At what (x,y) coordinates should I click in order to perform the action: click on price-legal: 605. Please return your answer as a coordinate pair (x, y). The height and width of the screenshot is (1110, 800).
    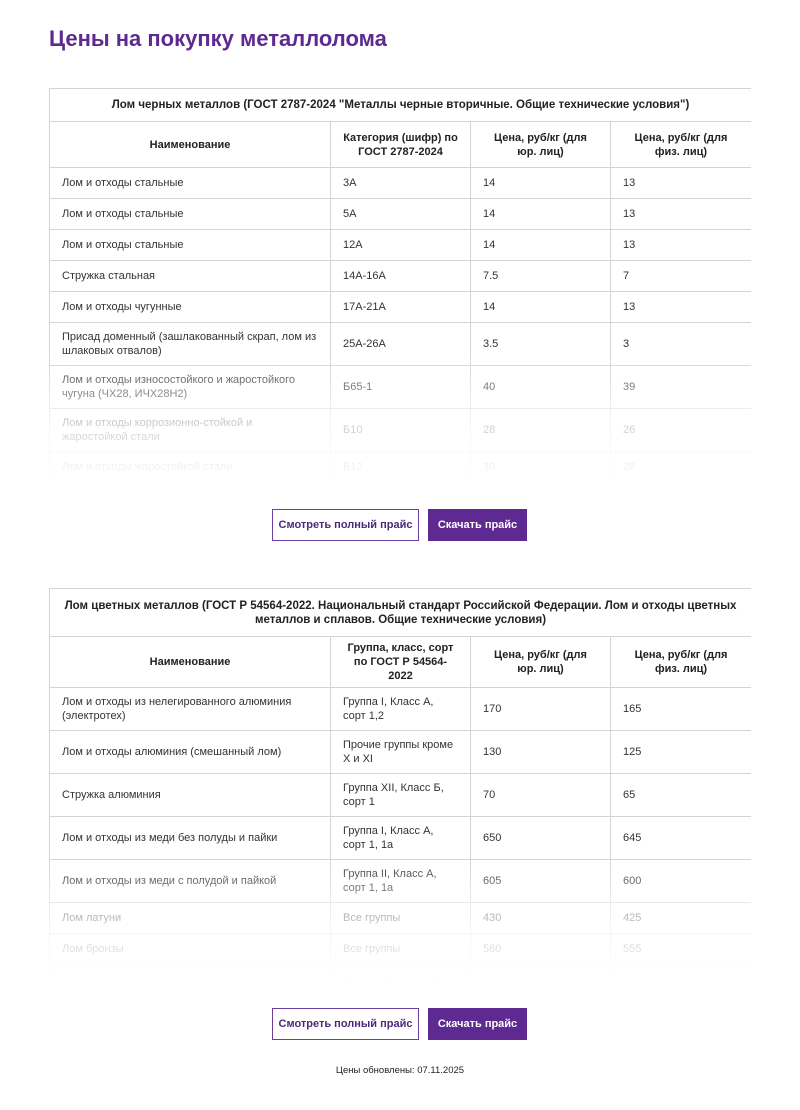
    Looking at the image, I should click on (540, 881).